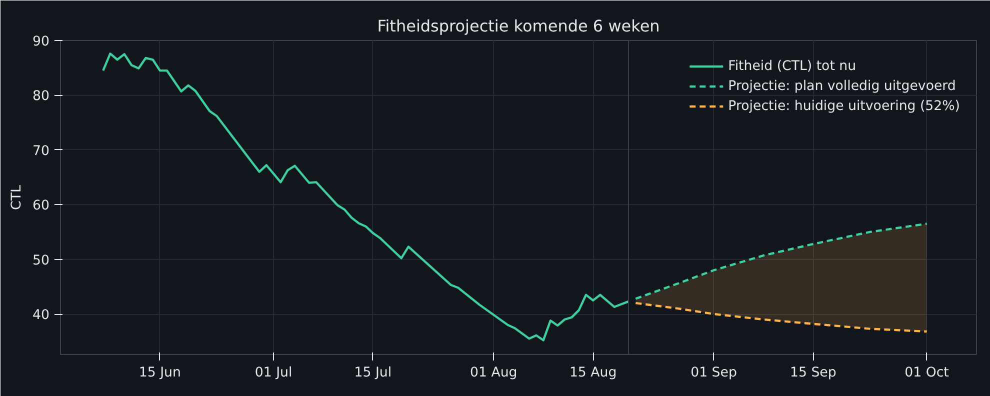 This screenshot has height=396, width=990. I want to click on legend-label: Projectie: huidige uitvoering (52%), so click(844, 106).